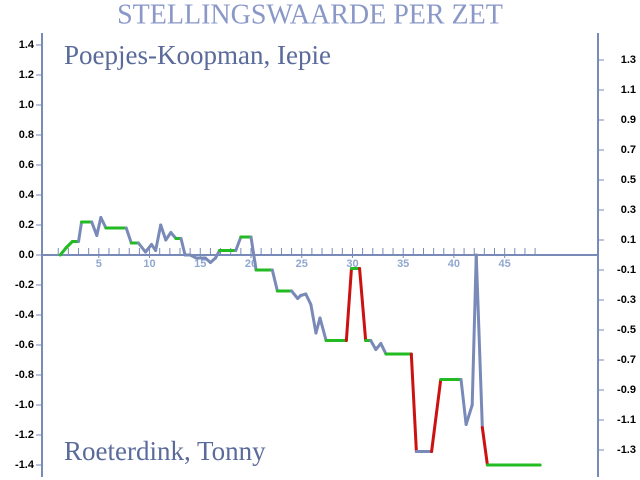  Describe the element at coordinates (149, 264) in the screenshot. I see `x-tick-label: 10` at that location.